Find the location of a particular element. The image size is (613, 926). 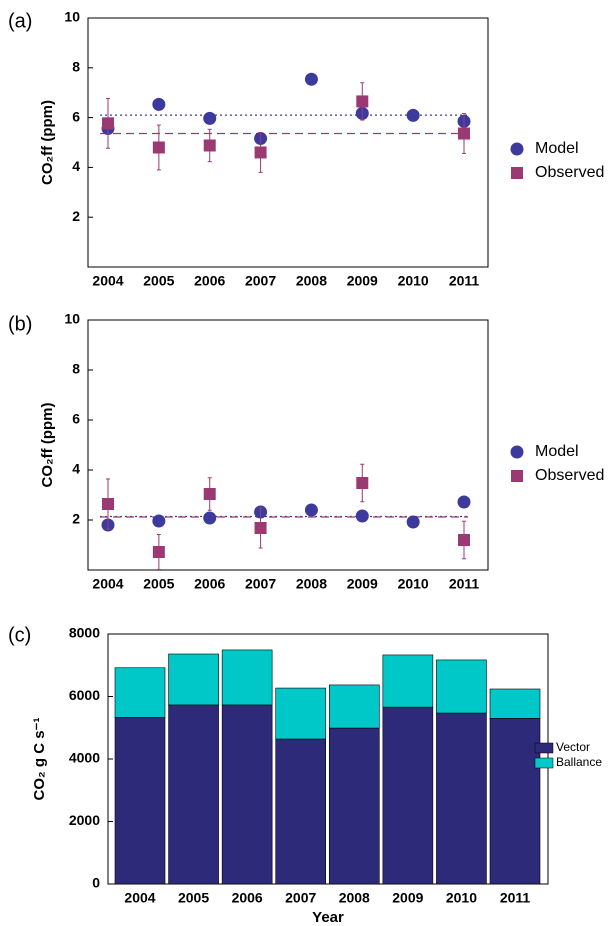

panel-label: (a) is located at coordinates (20, 21).